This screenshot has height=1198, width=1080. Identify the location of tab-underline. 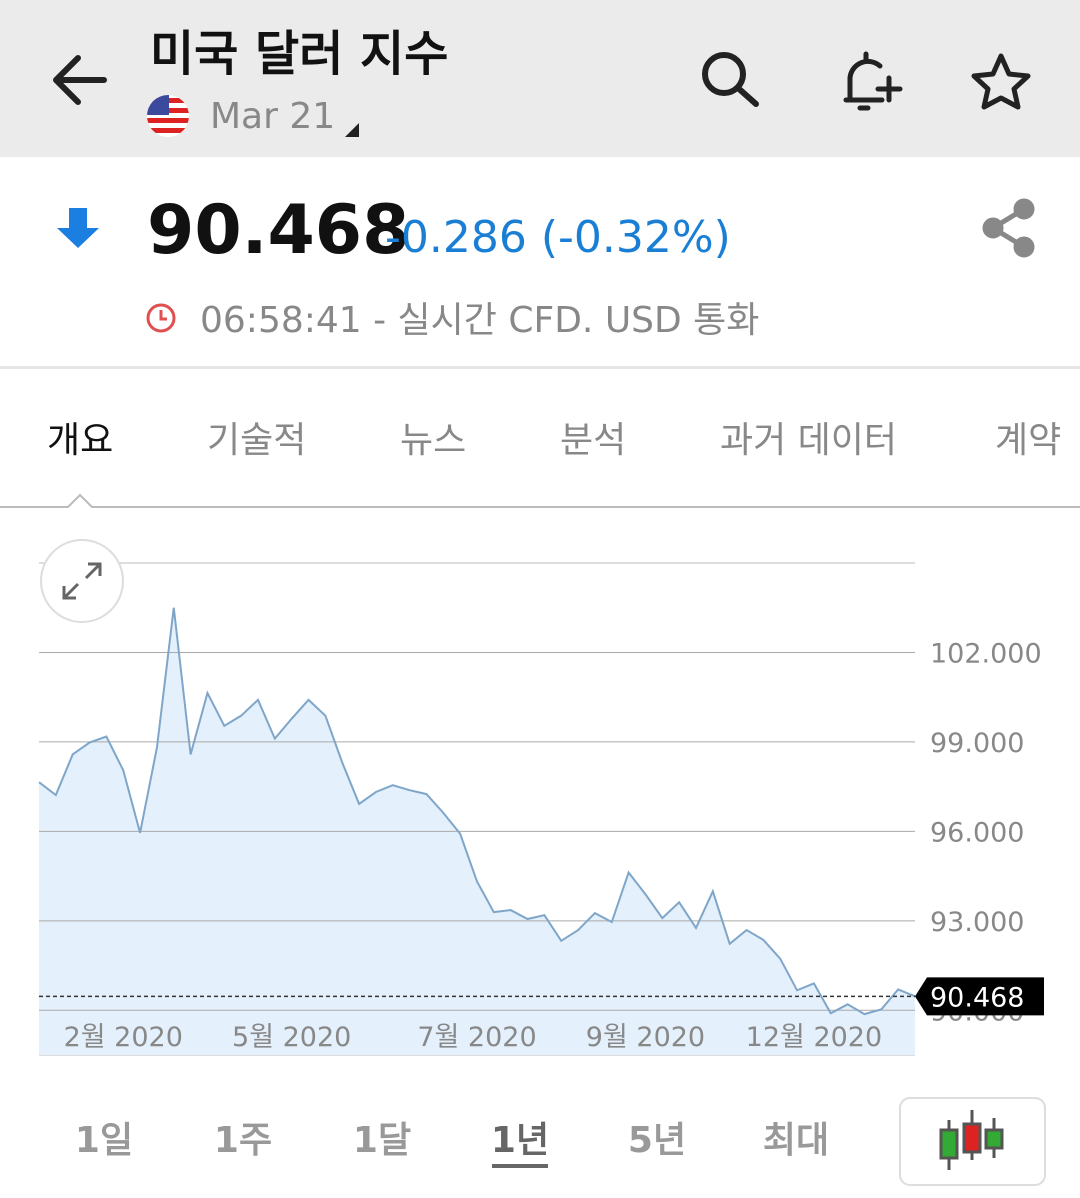
(540, 500).